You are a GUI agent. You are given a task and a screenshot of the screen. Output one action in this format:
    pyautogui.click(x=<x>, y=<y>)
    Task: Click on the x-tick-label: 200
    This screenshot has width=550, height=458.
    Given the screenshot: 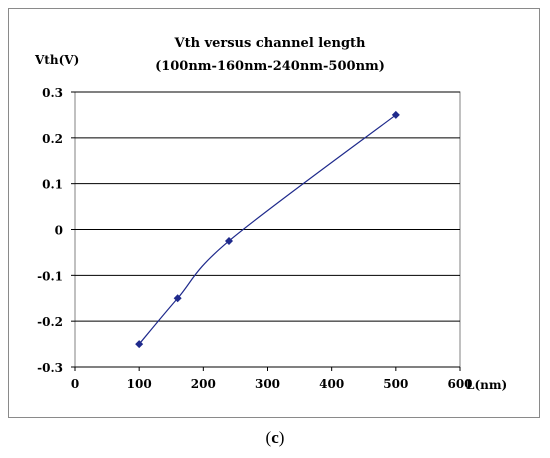 What is the action you would take?
    pyautogui.click(x=203, y=384)
    